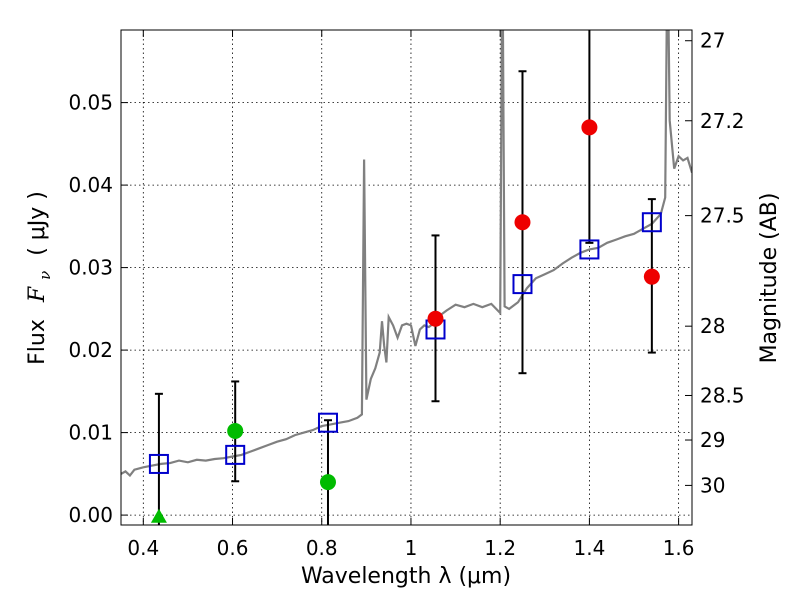 This screenshot has width=800, height=600. Describe the element at coordinates (712, 440) in the screenshot. I see `magnitude-tick-label: 29` at that location.